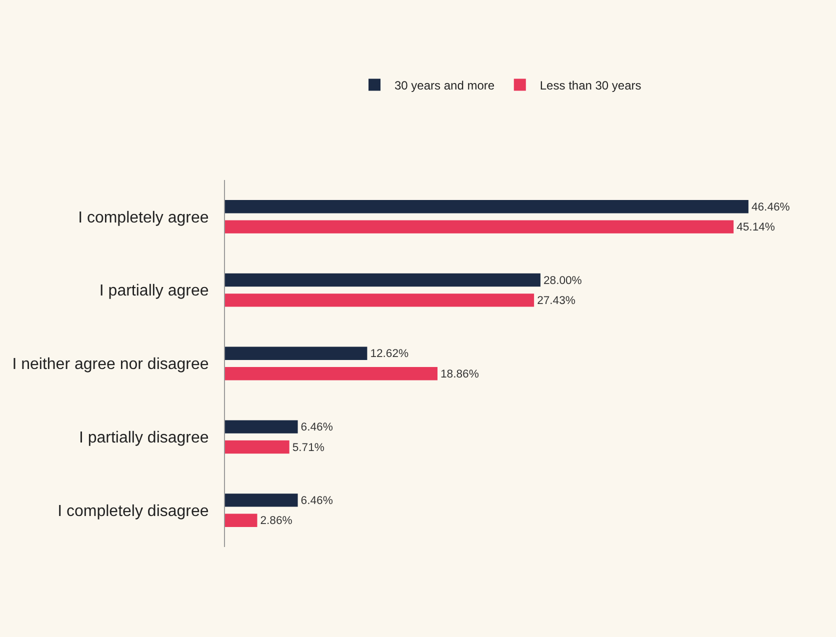 This screenshot has width=836, height=637. I want to click on legend-label: Less than 30 years, so click(591, 85).